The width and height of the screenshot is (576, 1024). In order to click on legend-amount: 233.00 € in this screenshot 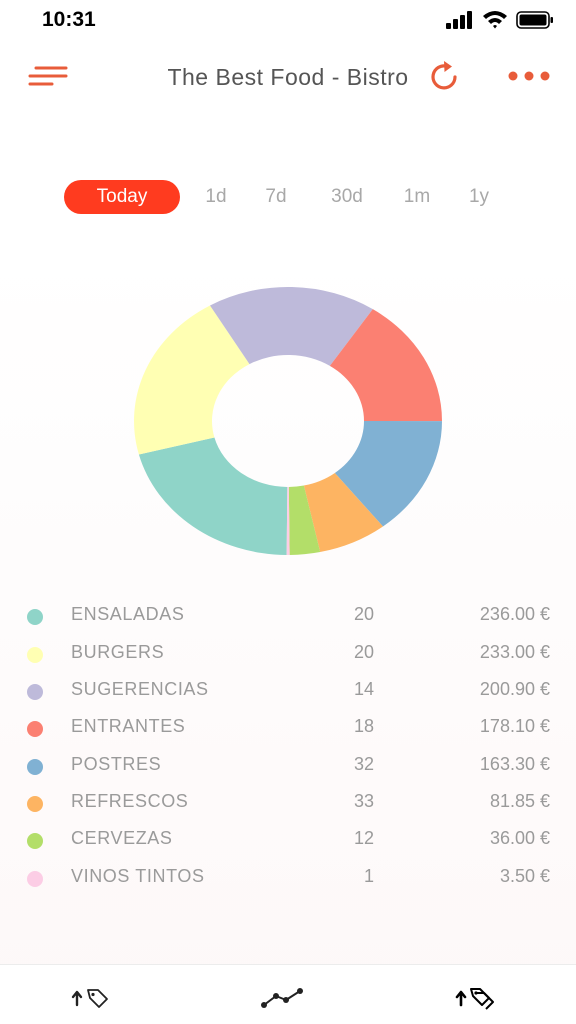, I will do `click(514, 652)`.